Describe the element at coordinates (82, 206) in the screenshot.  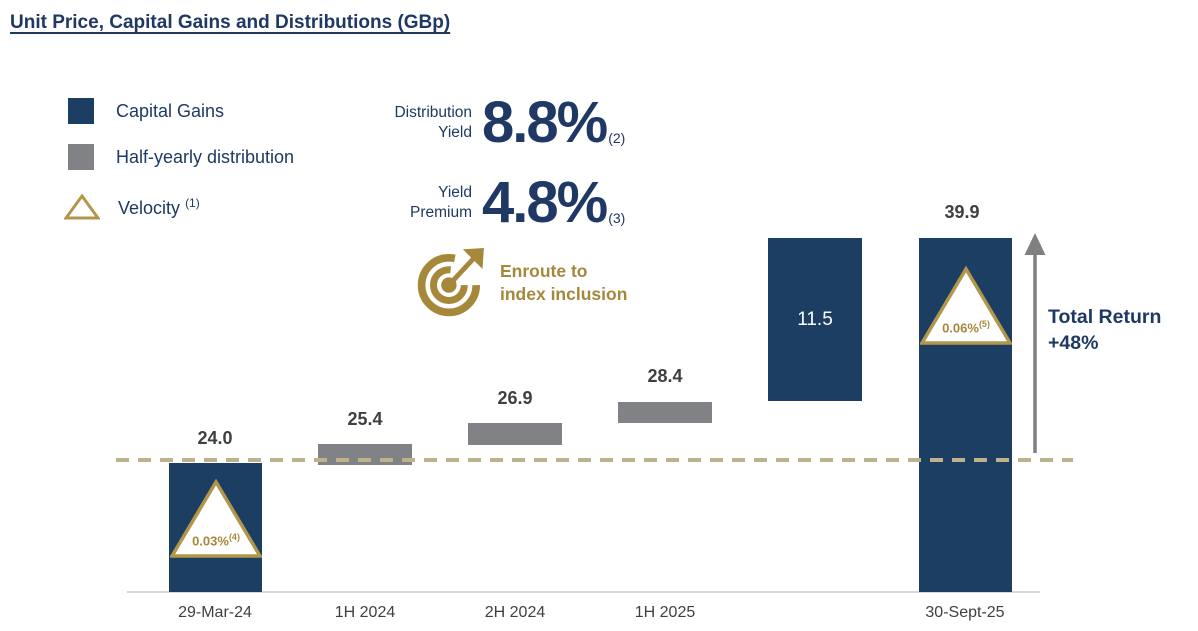
I see `velocity-triangle-icon` at that location.